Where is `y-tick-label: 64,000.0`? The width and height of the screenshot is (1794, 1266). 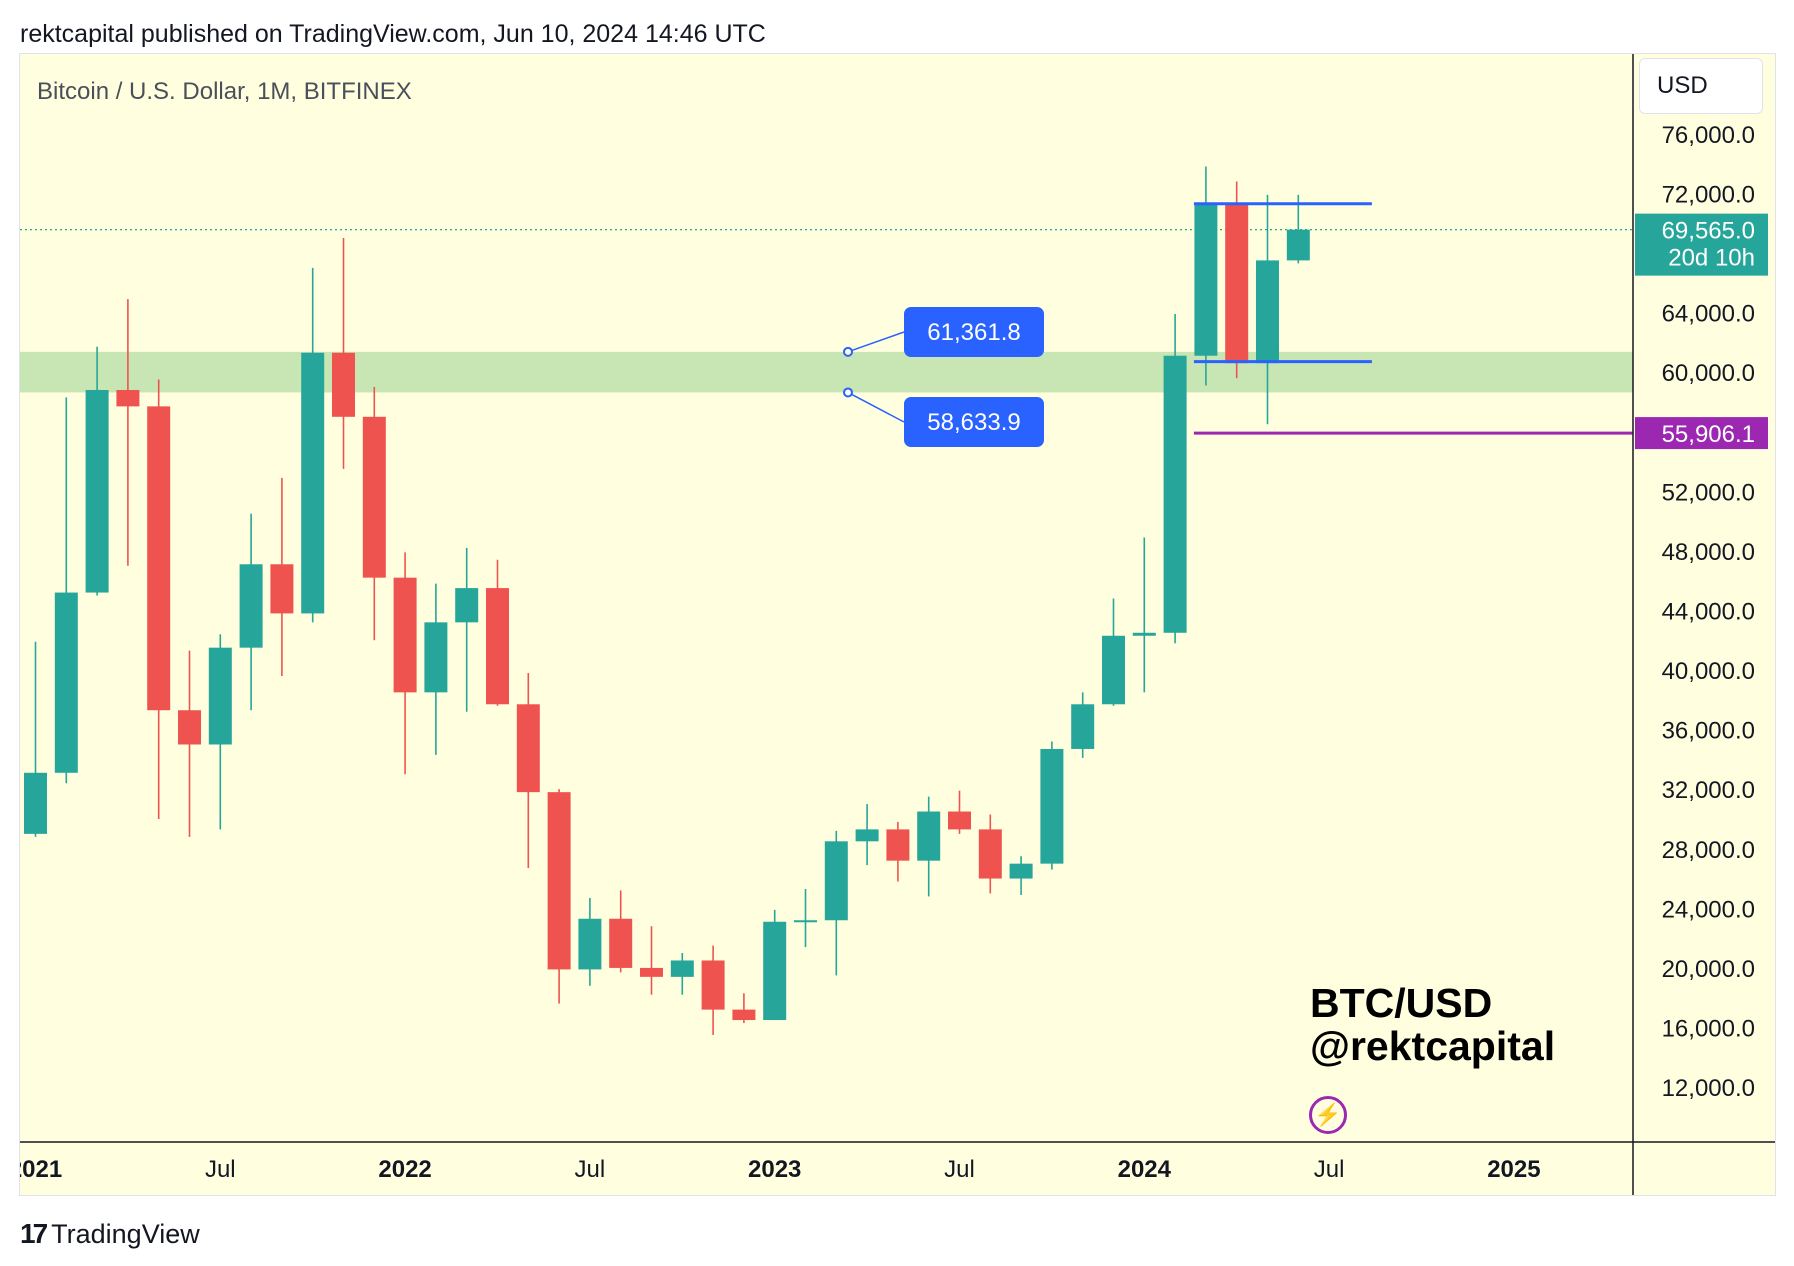
y-tick-label: 64,000.0 is located at coordinates (1708, 314).